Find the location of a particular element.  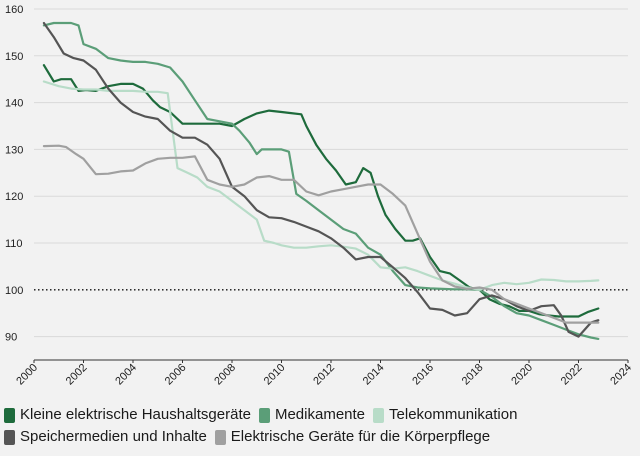

legend-label: Telekommunikation is located at coordinates (453, 414).